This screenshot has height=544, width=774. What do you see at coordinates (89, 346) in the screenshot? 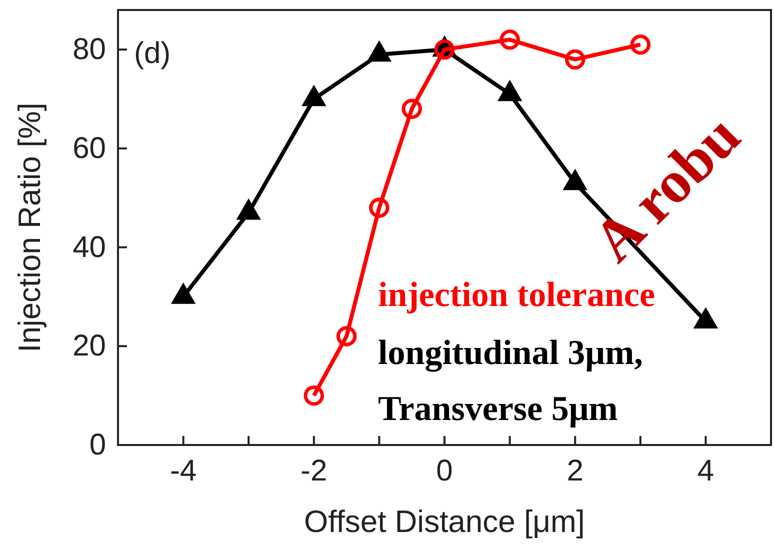
I see `y-tick-label: 20` at bounding box center [89, 346].